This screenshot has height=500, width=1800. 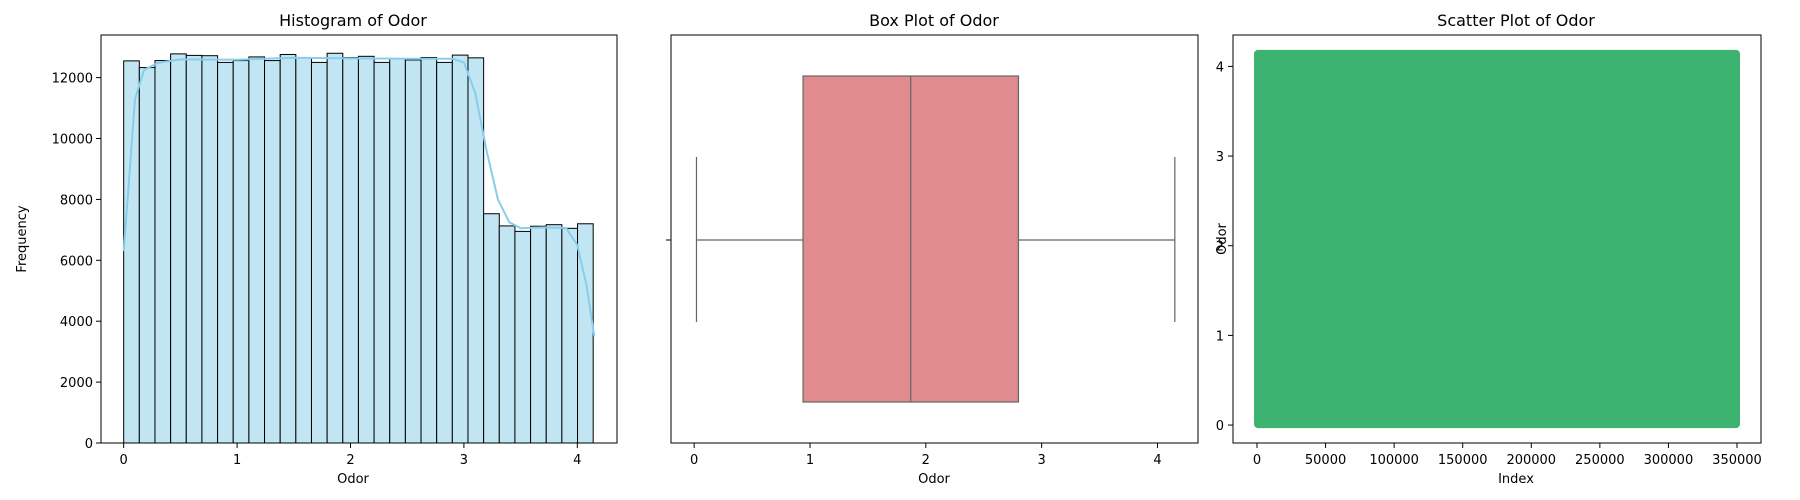 What do you see at coordinates (76, 261) in the screenshot?
I see `histogram-y-tick-label: 6000` at bounding box center [76, 261].